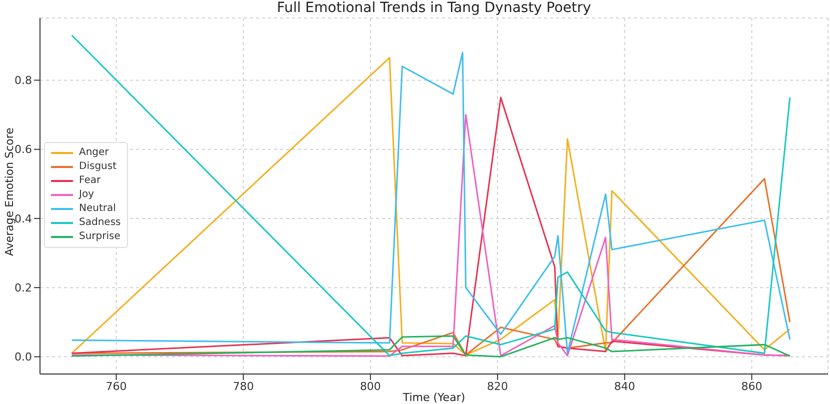 The image size is (830, 404). Describe the element at coordinates (434, 397) in the screenshot. I see `x-axis-title: Time (Year)` at that location.